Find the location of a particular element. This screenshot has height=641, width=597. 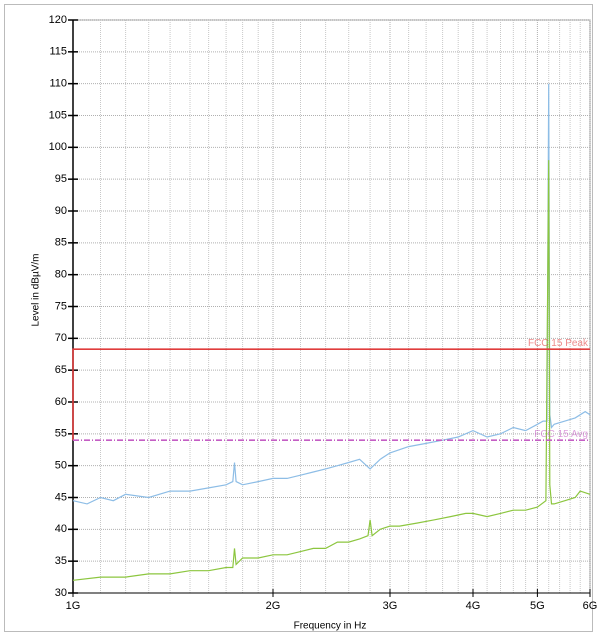

limit-label: FCC 15 Avg is located at coordinates (561, 434).